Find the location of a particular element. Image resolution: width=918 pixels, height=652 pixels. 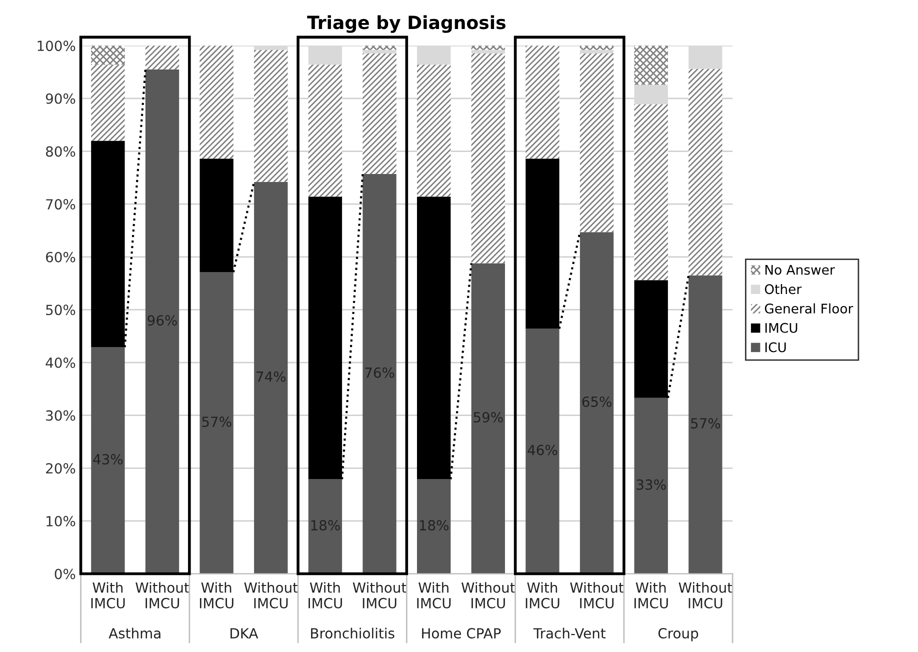

legend-label: ICU is located at coordinates (775, 347).